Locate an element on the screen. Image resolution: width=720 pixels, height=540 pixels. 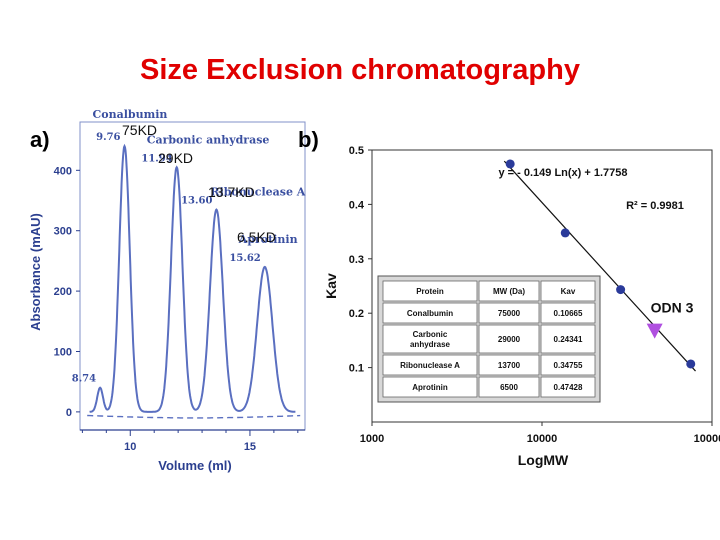
panel-a-x-axis-title: Volume (ml) is located at coordinates (194, 465).